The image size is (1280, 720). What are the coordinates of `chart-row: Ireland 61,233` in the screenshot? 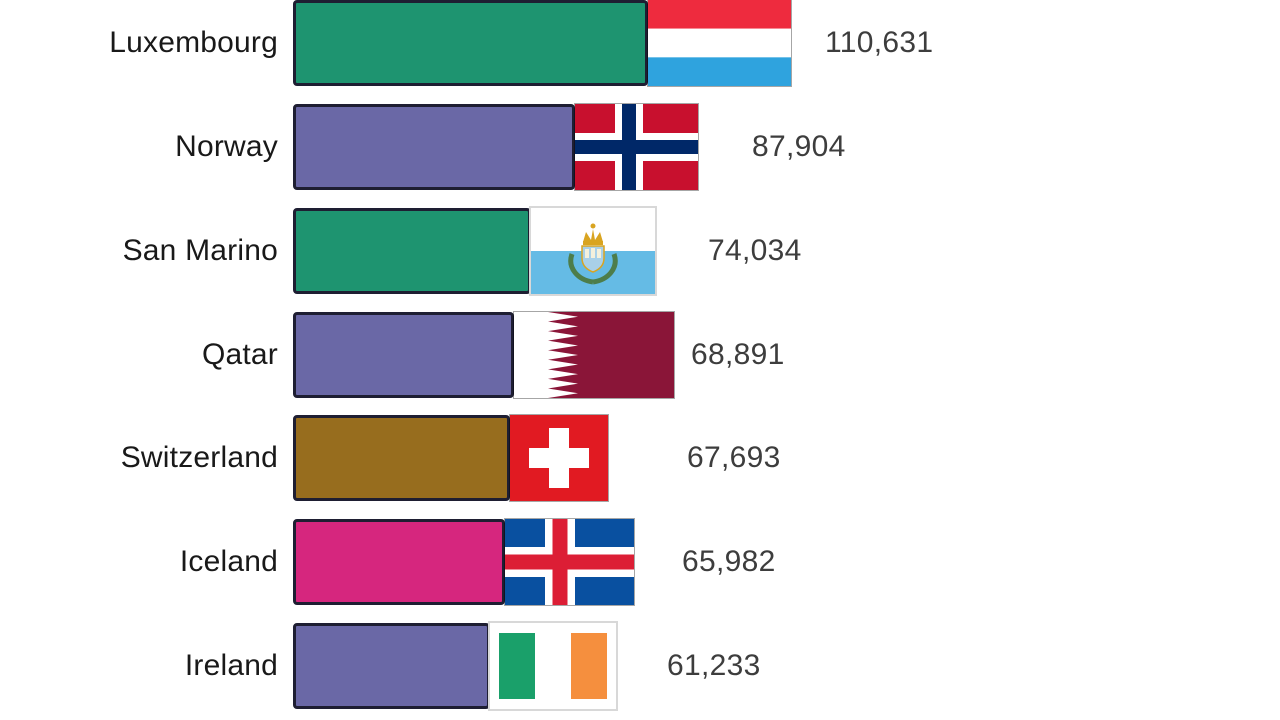 It's located at (640, 666).